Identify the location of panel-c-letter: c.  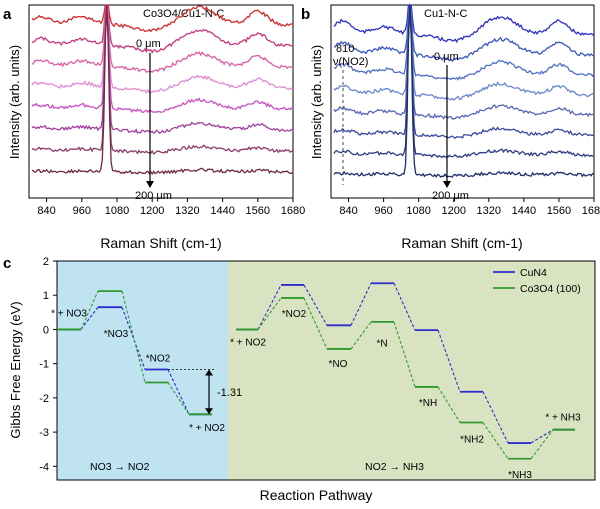
(7, 263).